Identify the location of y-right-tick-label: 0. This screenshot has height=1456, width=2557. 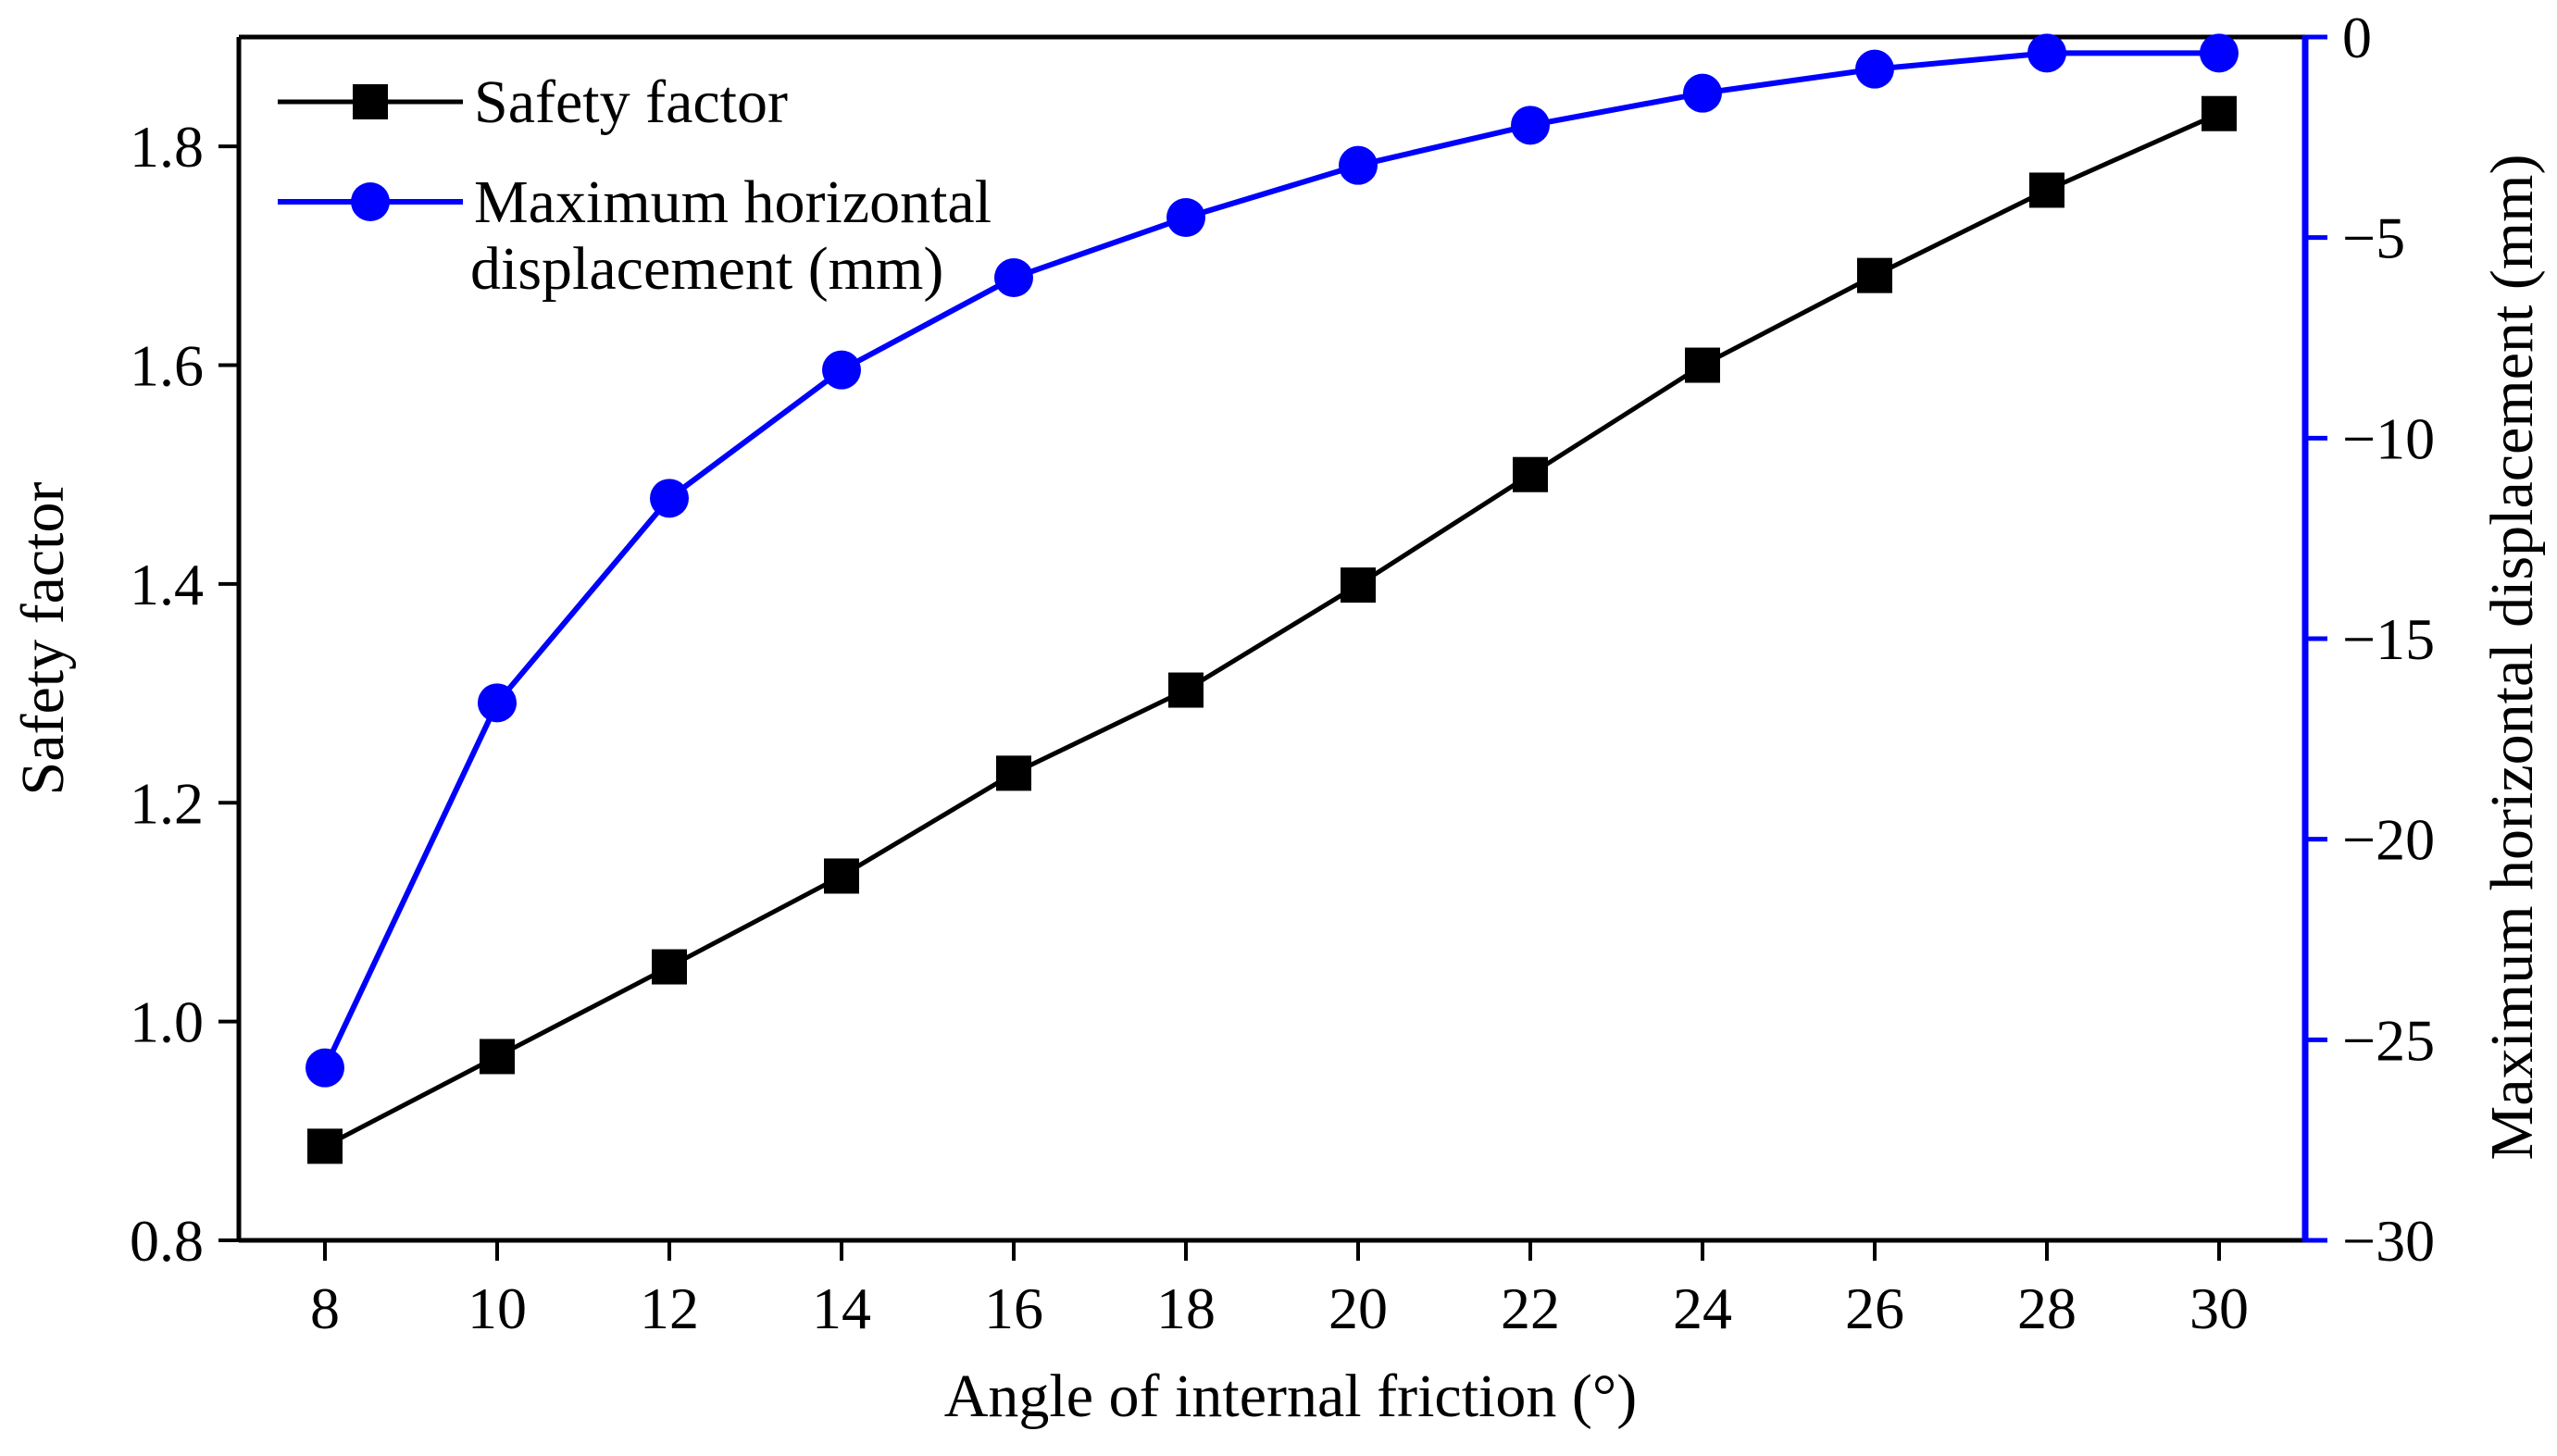
(2357, 37).